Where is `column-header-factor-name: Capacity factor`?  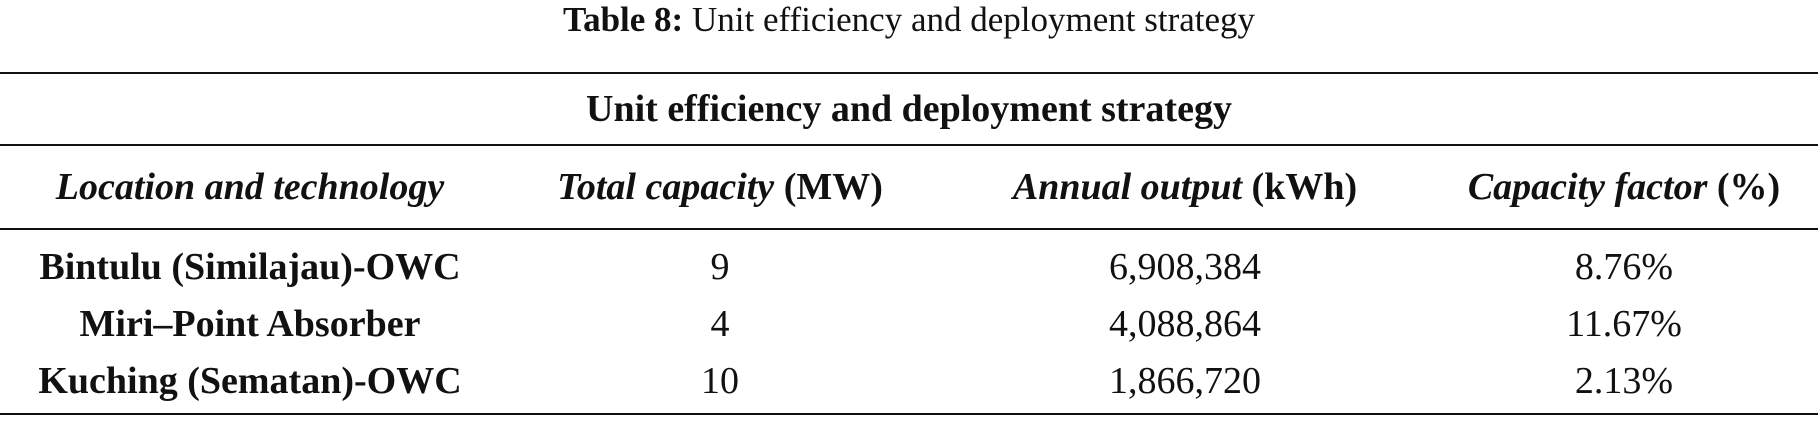 column-header-factor-name: Capacity factor is located at coordinates (1587, 187).